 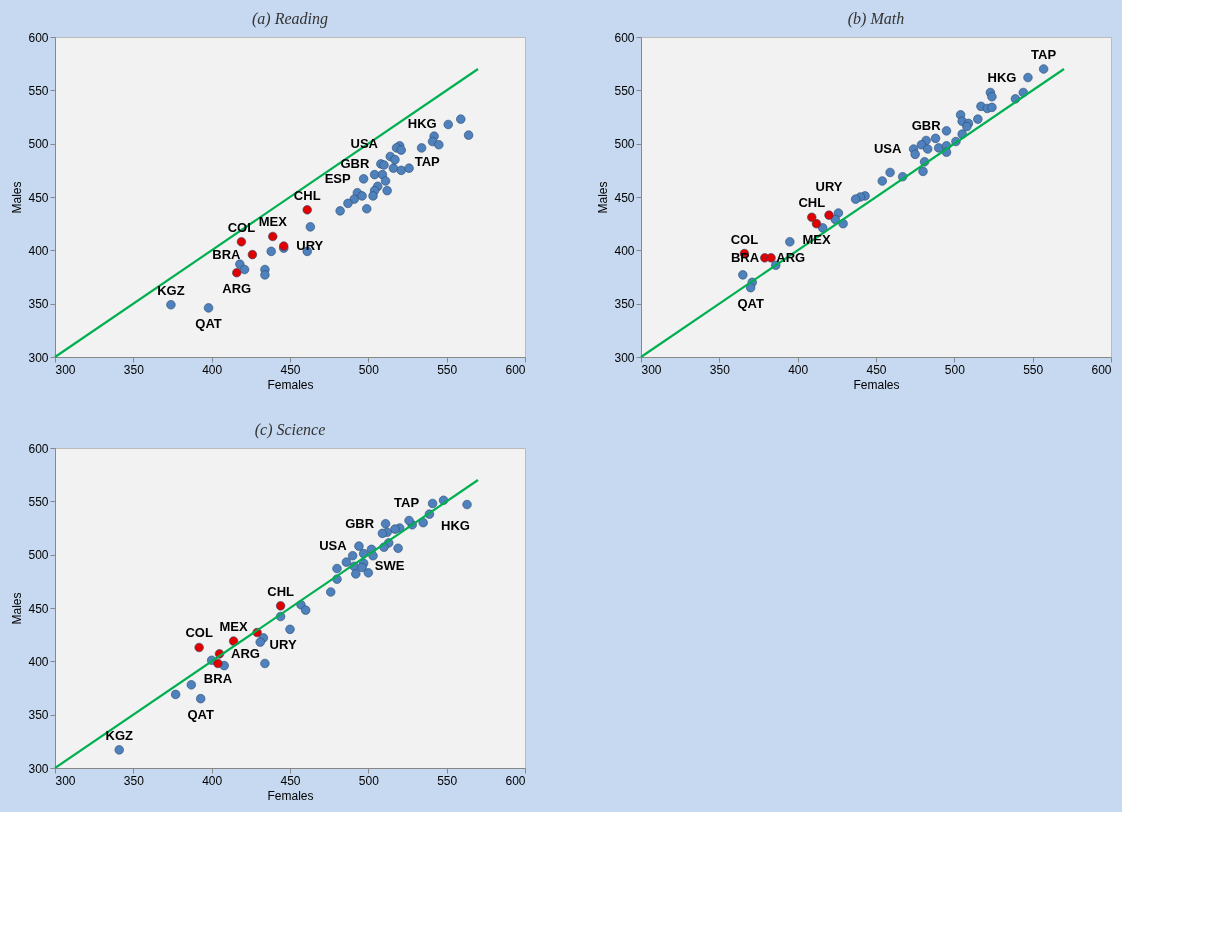 What do you see at coordinates (290, 19) in the screenshot?
I see `chart-title: (a) Reading` at bounding box center [290, 19].